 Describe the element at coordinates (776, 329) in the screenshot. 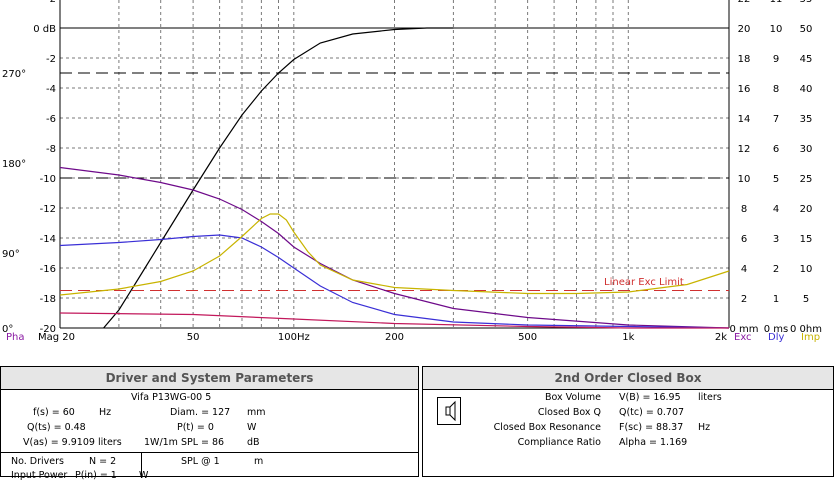

I see `right-tick-ms: 0 ms` at that location.